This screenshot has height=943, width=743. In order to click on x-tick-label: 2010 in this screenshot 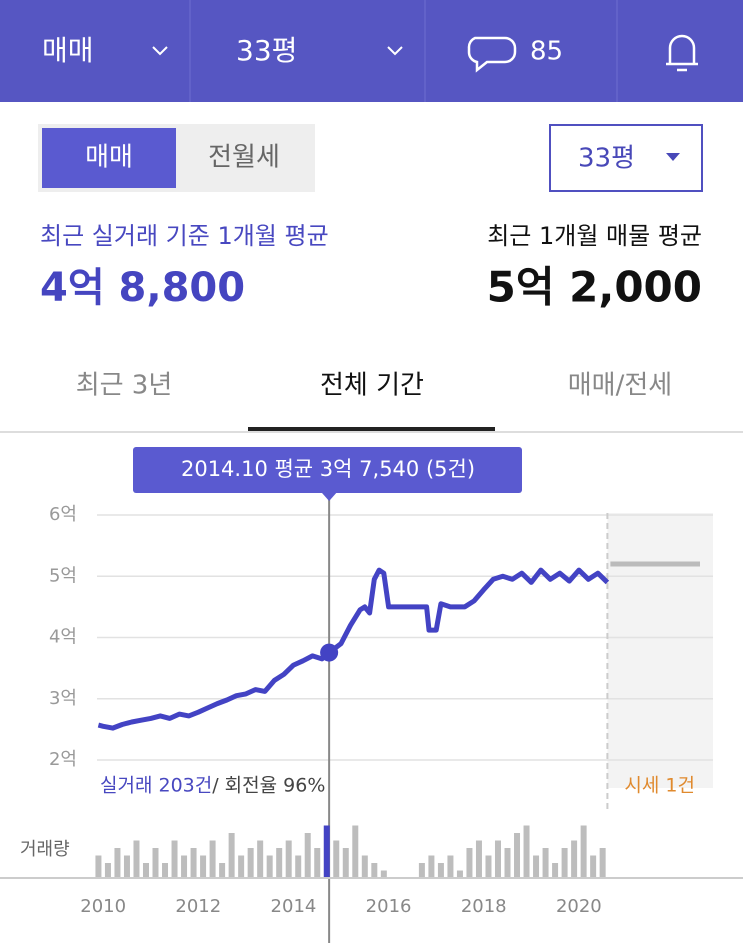, I will do `click(103, 906)`.